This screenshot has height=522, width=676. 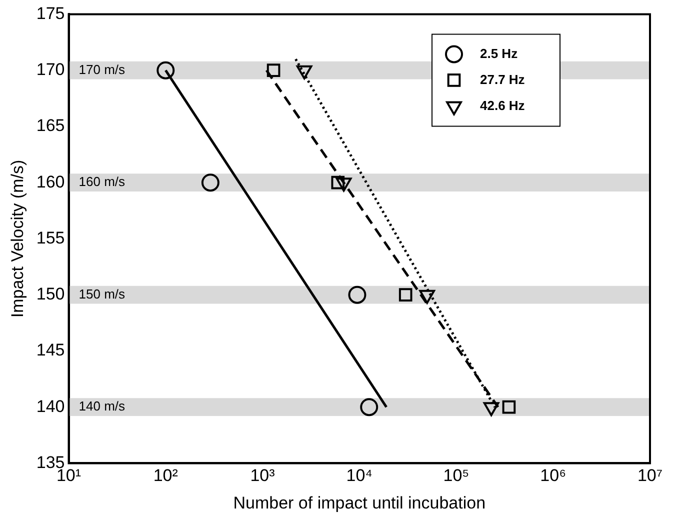 What do you see at coordinates (165, 476) in the screenshot?
I see `x-tick-label: 10²` at bounding box center [165, 476].